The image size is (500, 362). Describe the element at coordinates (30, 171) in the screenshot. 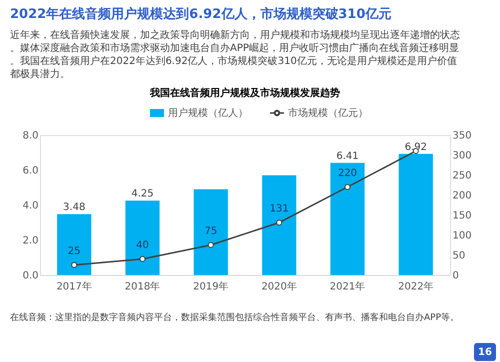

I see `y-tick-label: 6.0` at that location.